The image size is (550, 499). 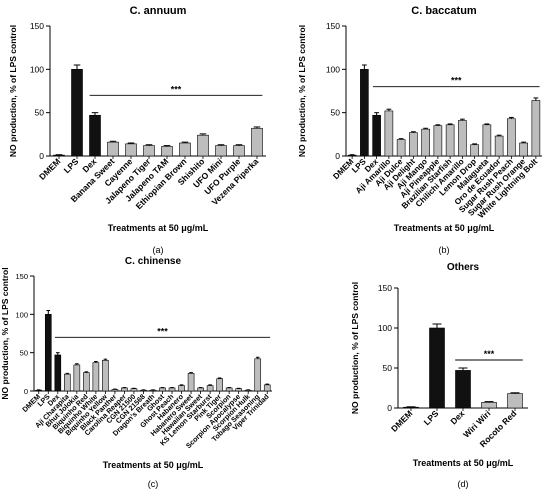 What do you see at coordinates (474, 150) in the screenshot?
I see `bar-lemon-drop` at bounding box center [474, 150].